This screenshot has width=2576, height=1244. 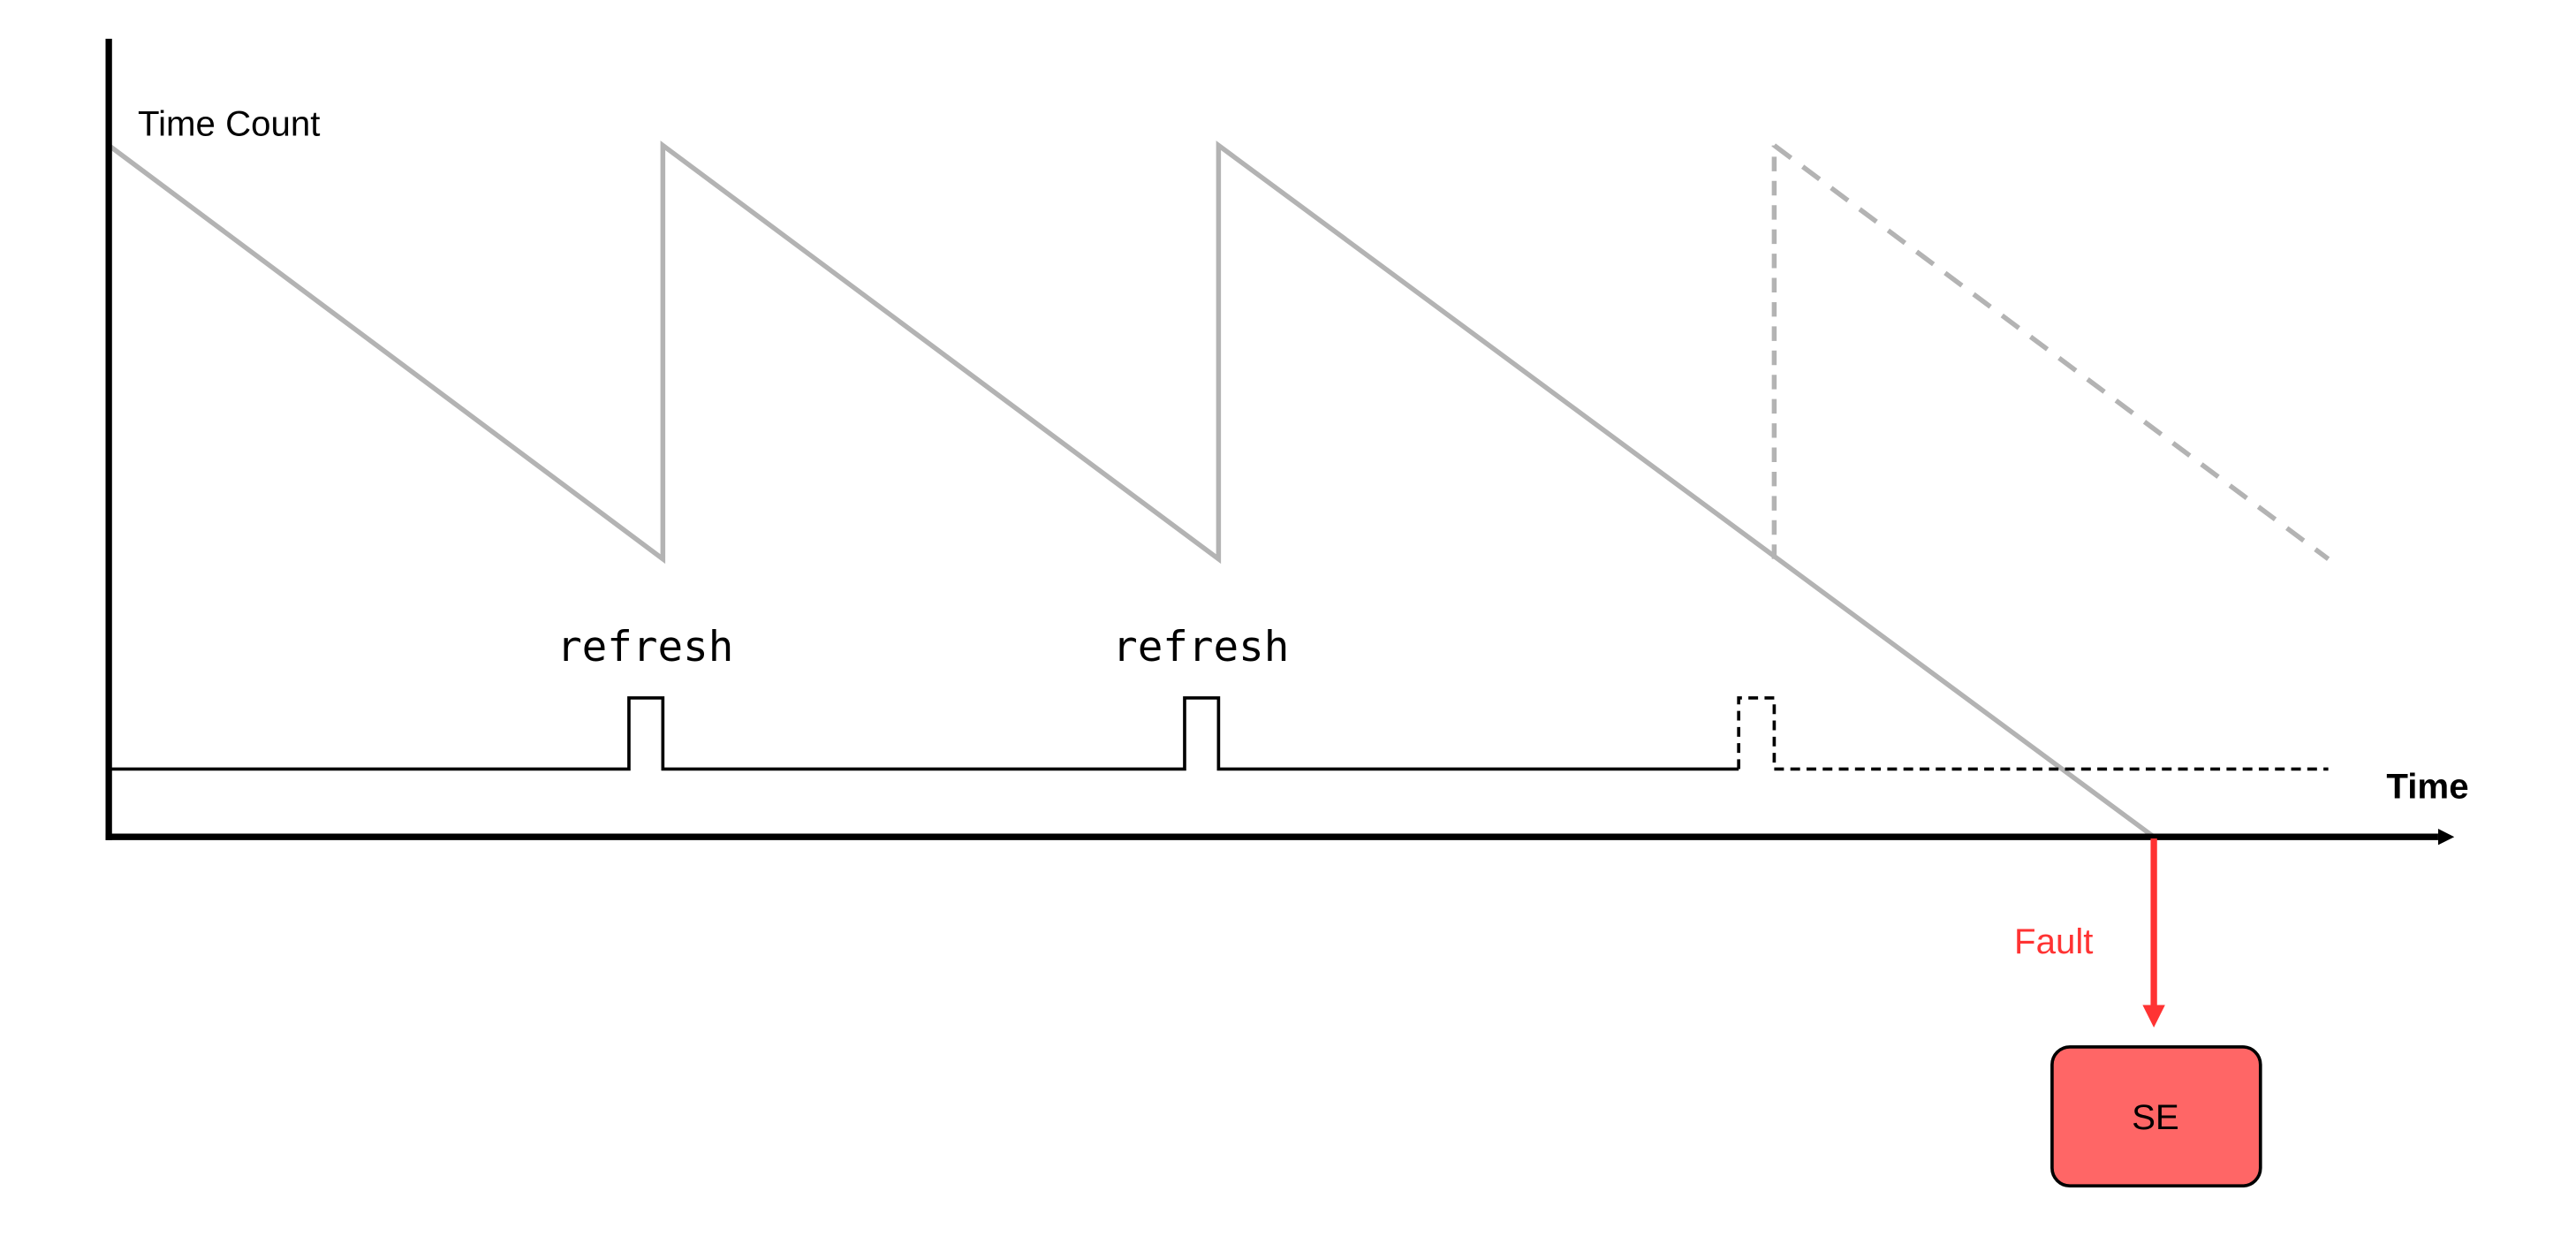 I want to click on counter-expected-ramp-dashed, so click(x=2051, y=352).